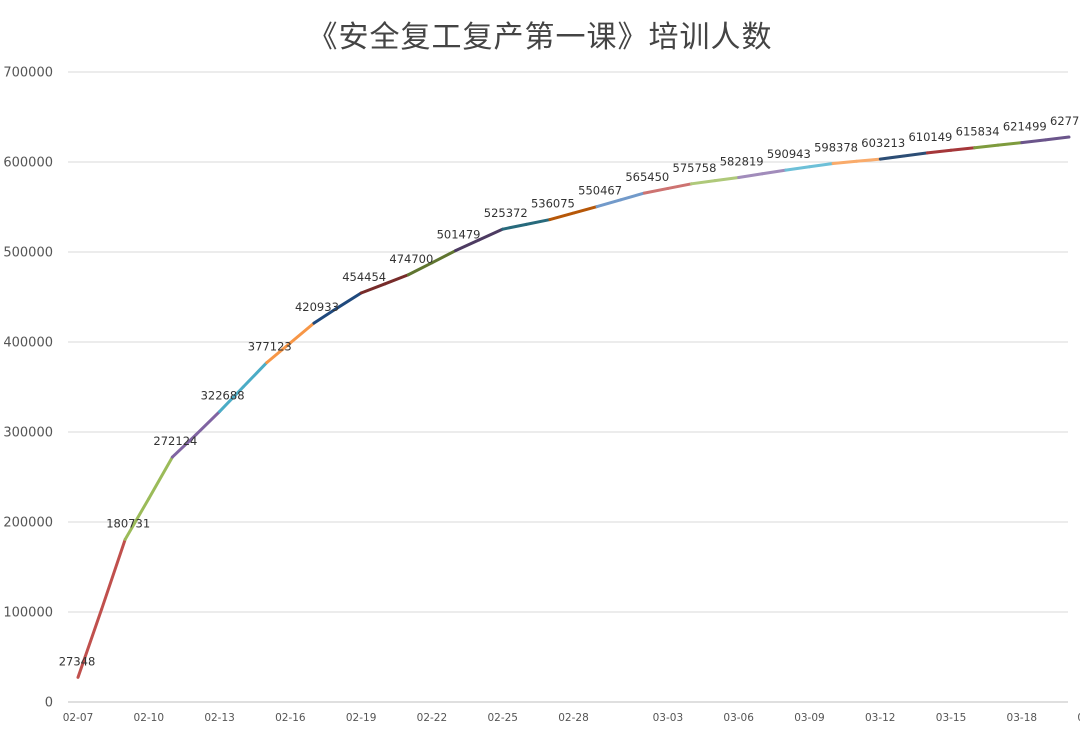  I want to click on data-label: 525372, so click(506, 213).